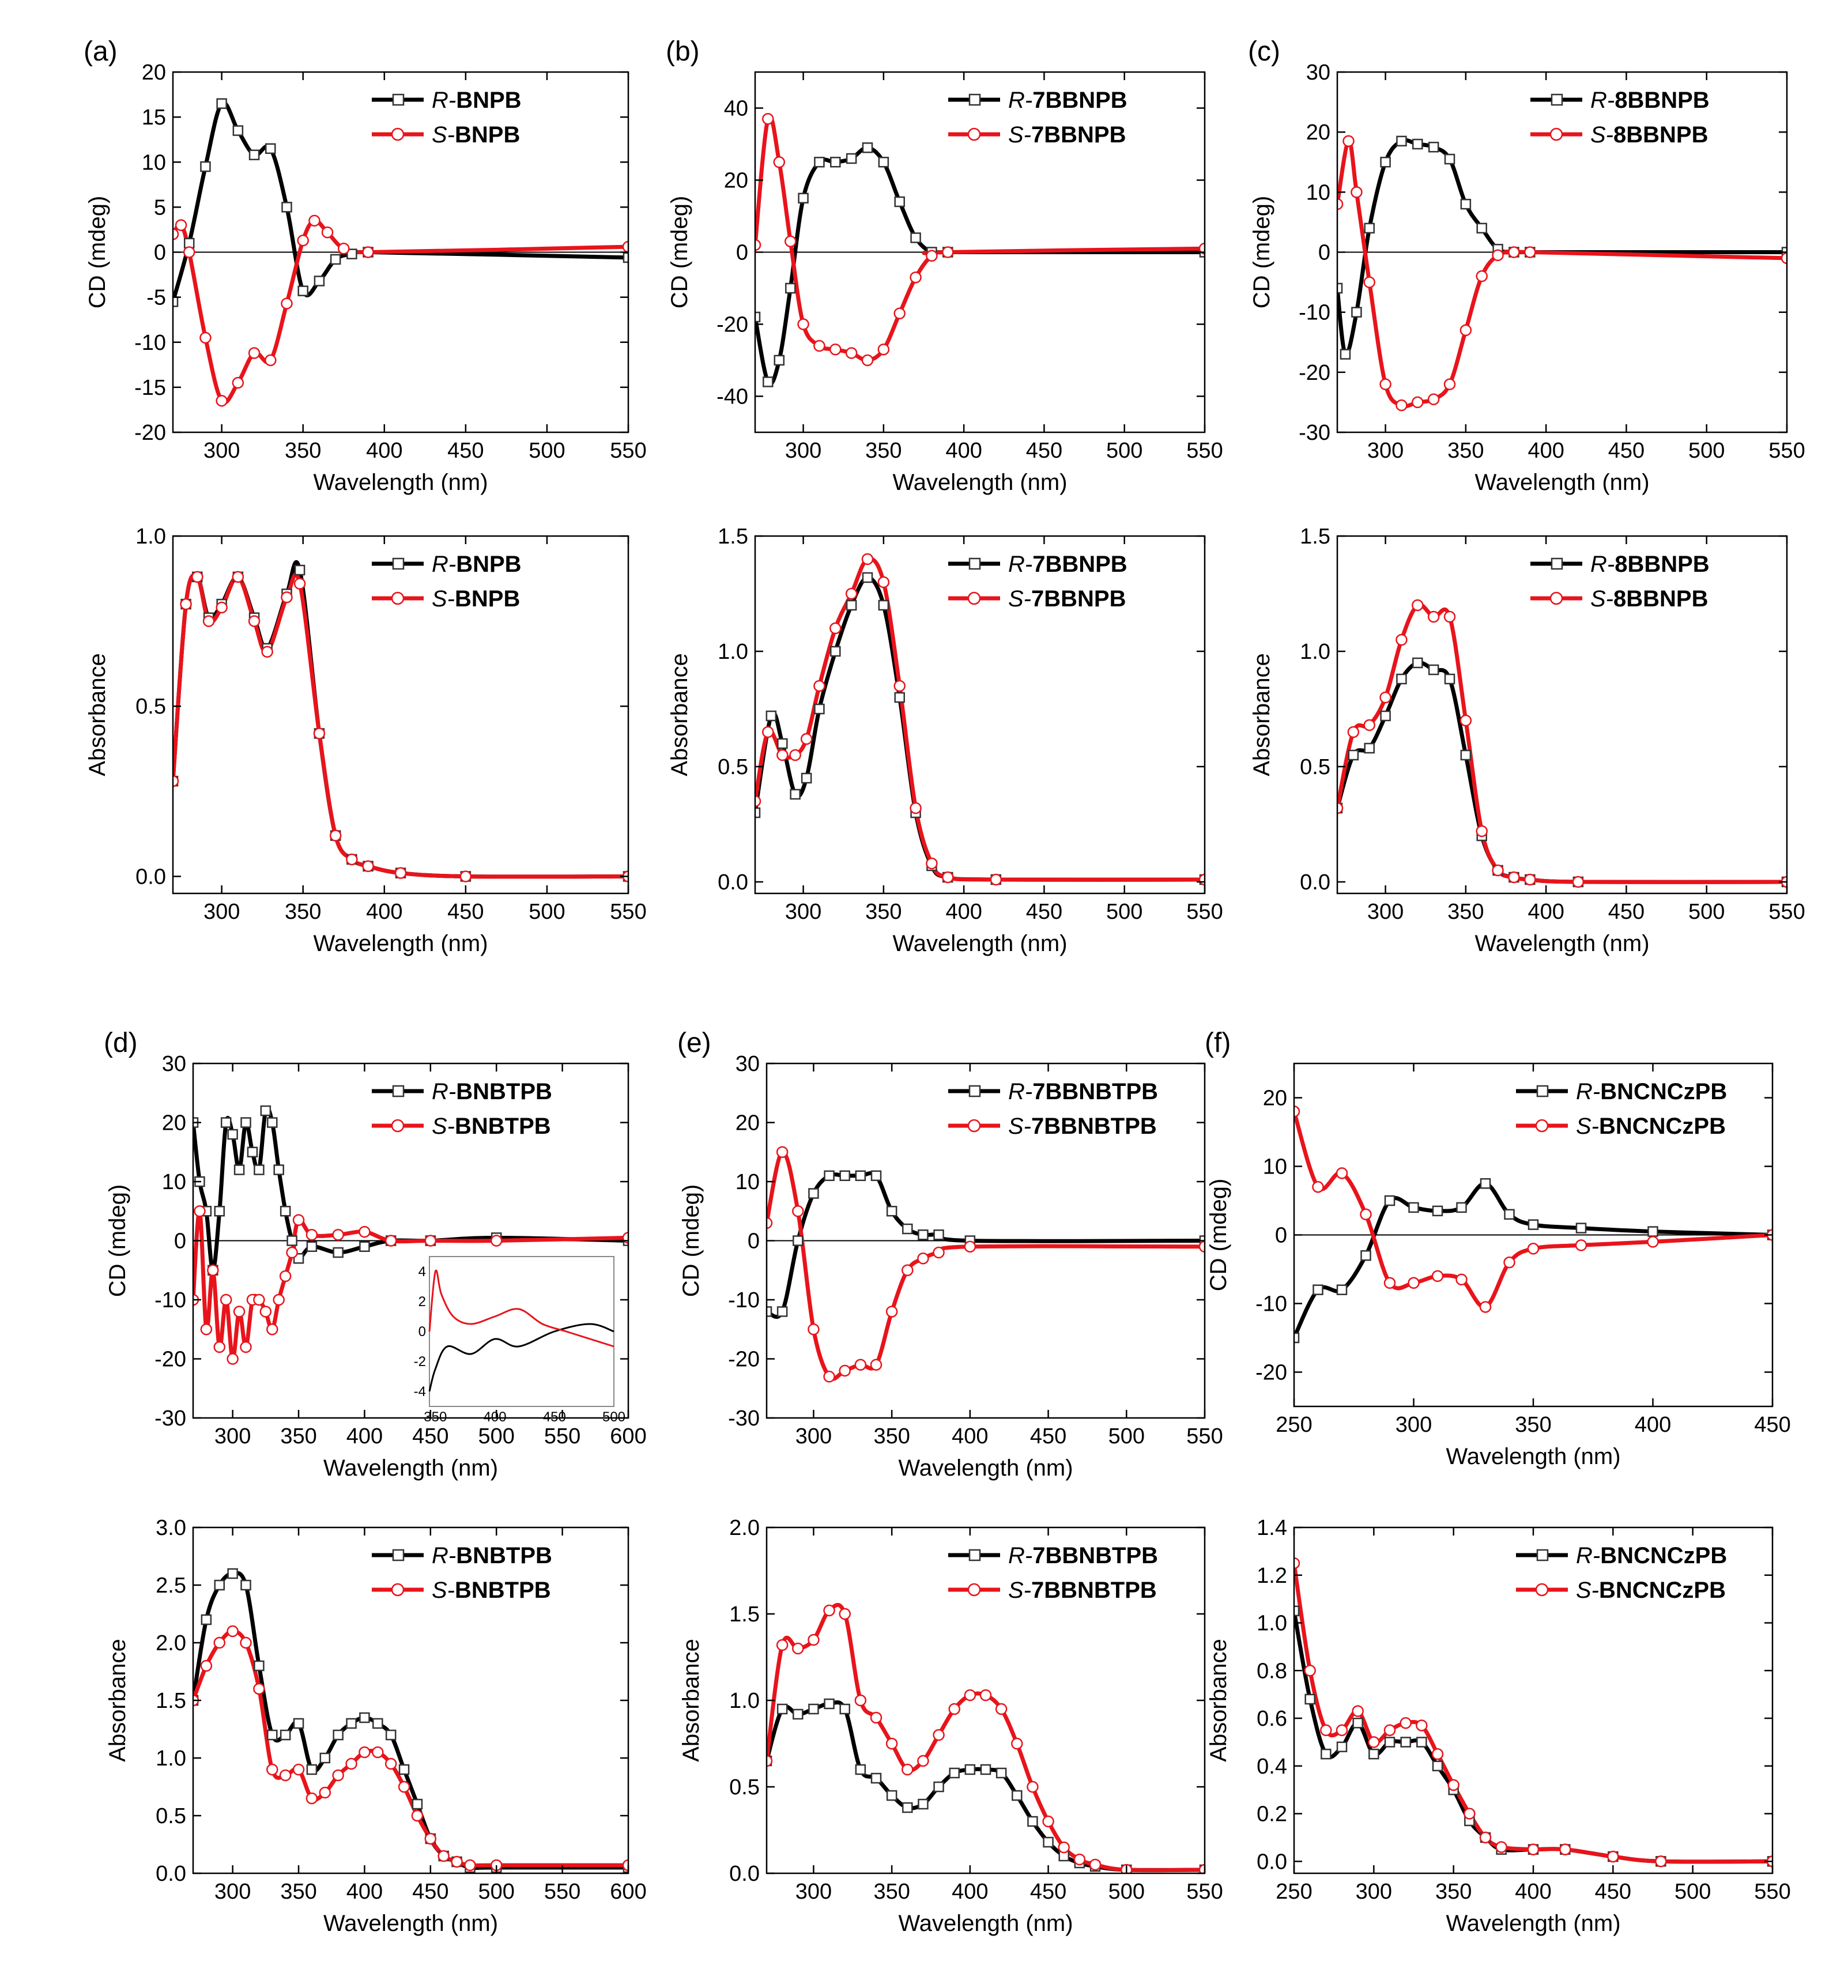  Describe the element at coordinates (1281, 1236) in the screenshot. I see `y-tick-label: 0` at that location.